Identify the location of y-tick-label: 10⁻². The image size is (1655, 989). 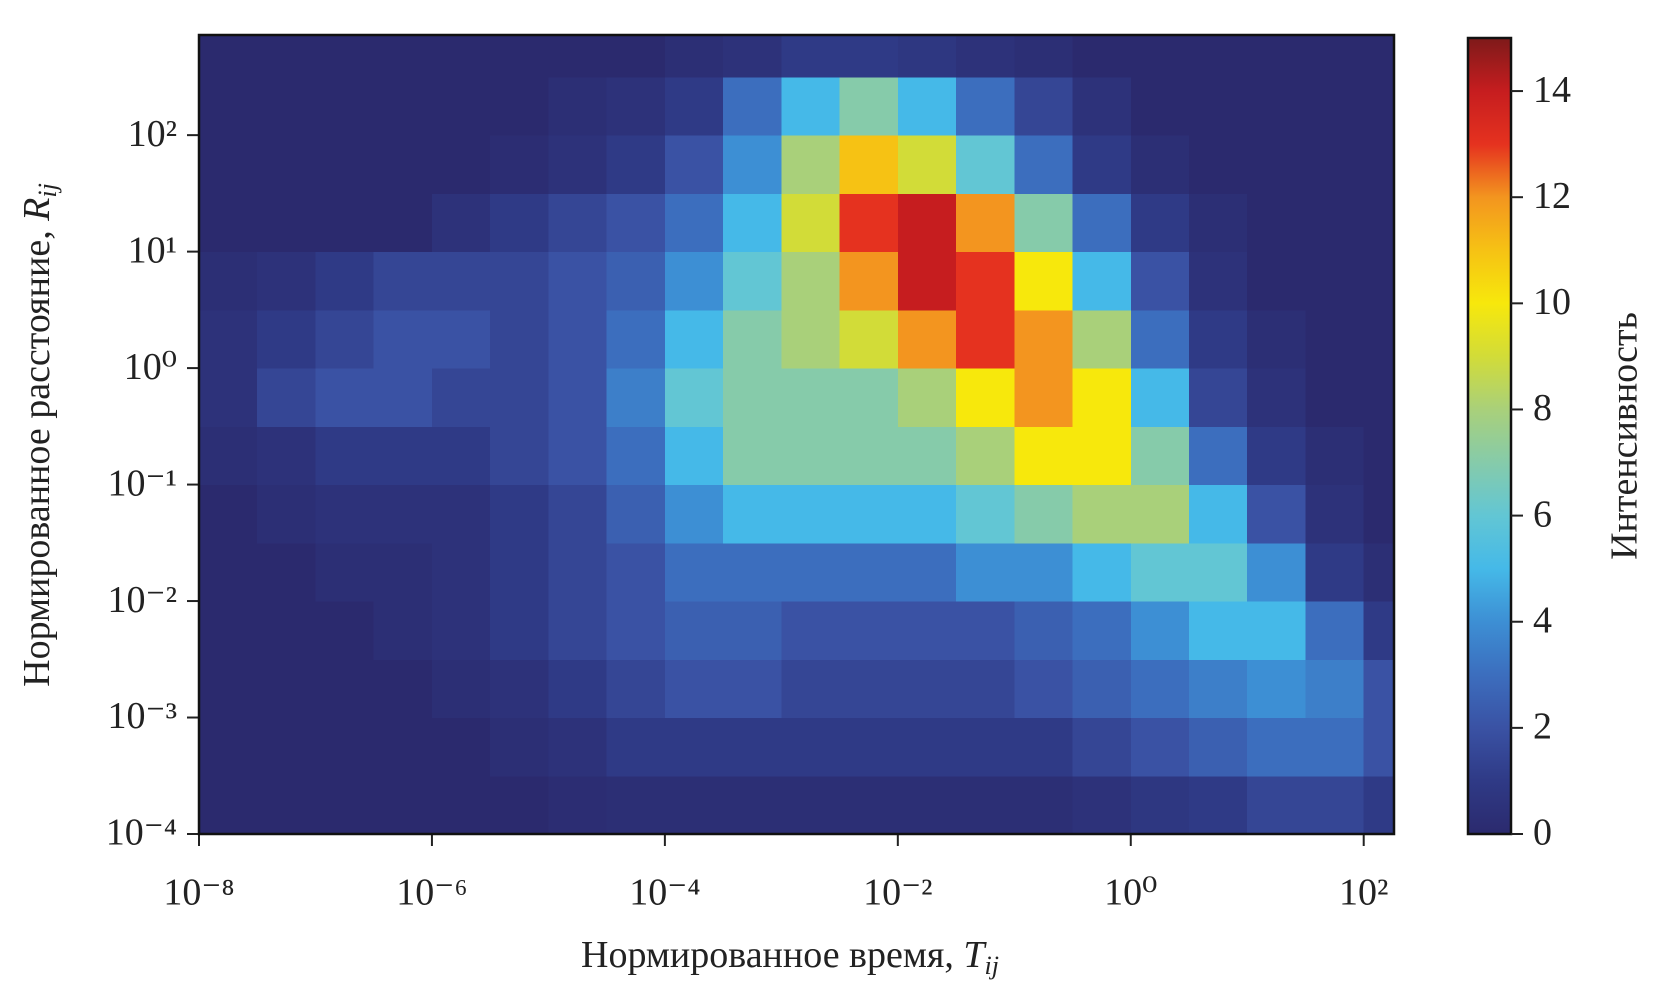
(142, 600).